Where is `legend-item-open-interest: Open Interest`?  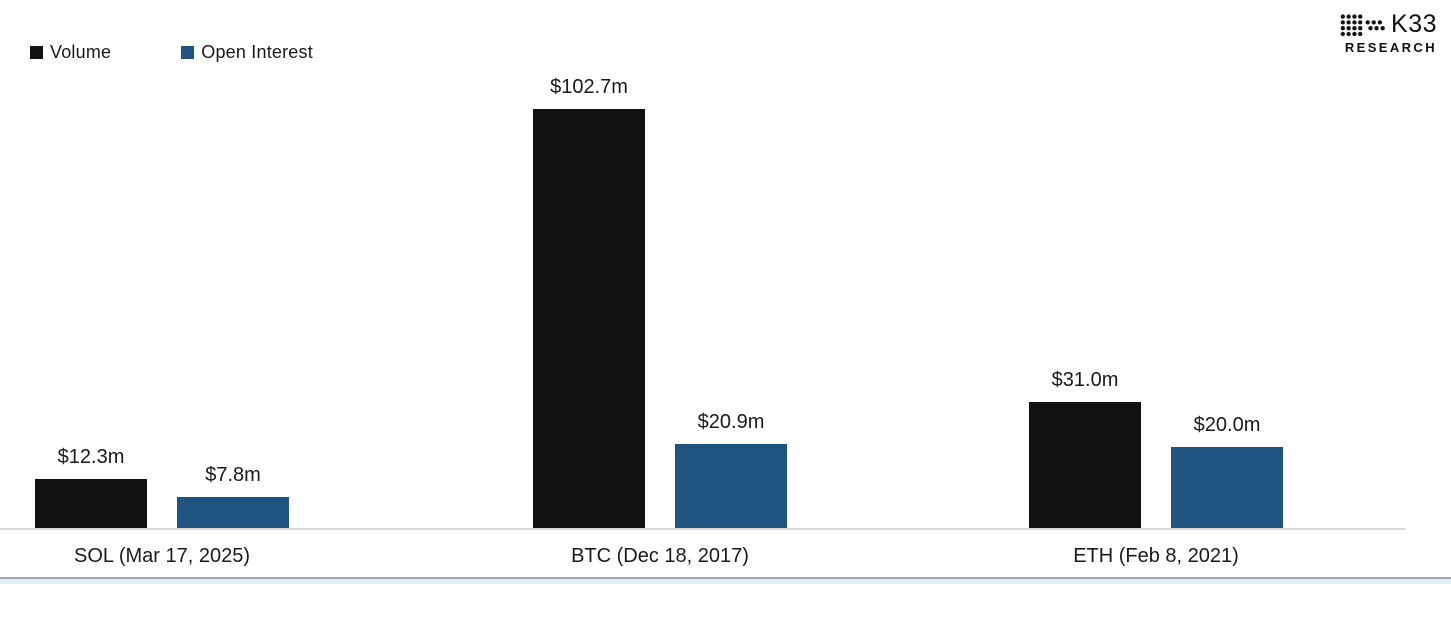
legend-item-open-interest: Open Interest is located at coordinates (247, 52).